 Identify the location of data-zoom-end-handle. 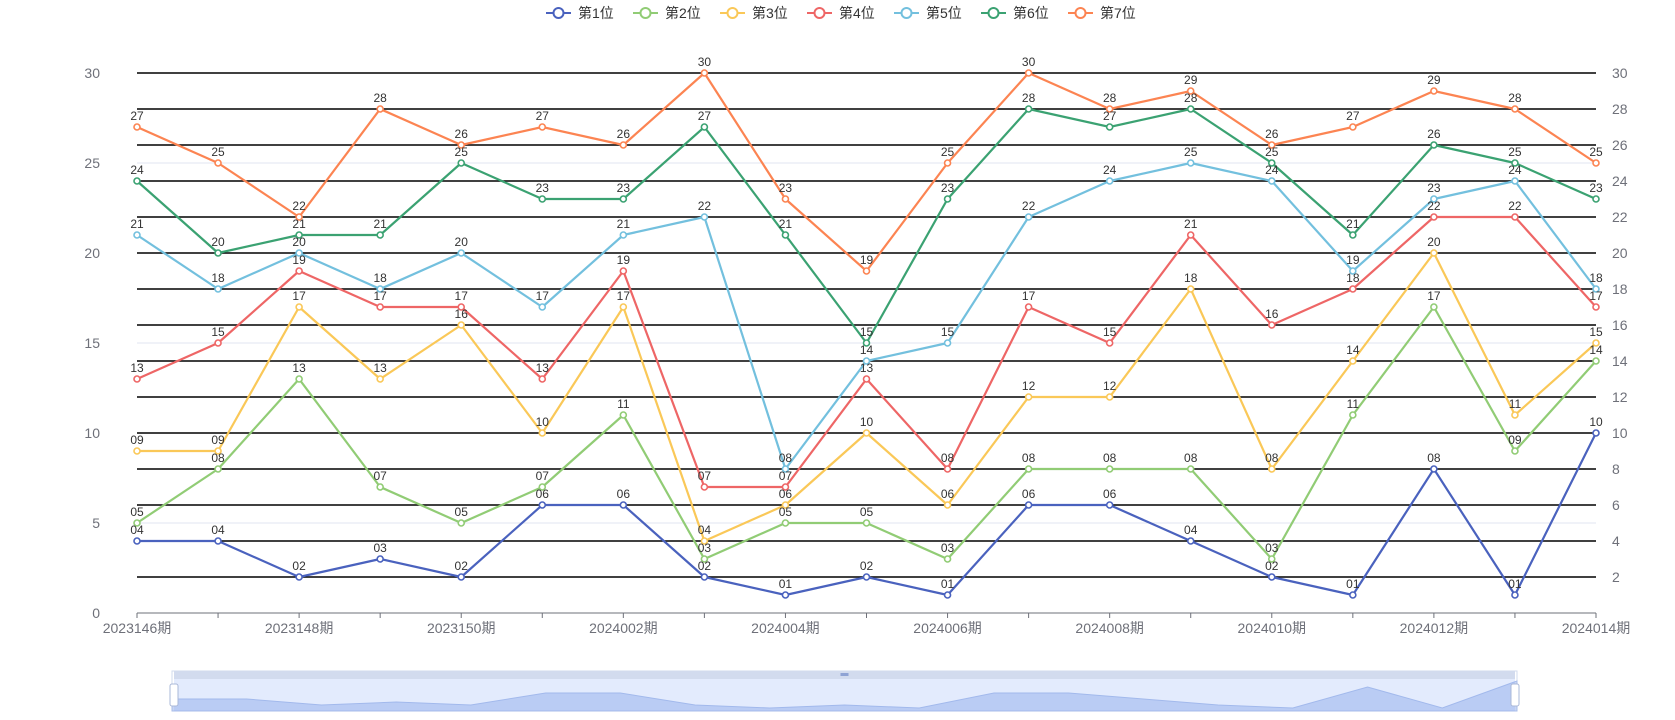
(1515, 695).